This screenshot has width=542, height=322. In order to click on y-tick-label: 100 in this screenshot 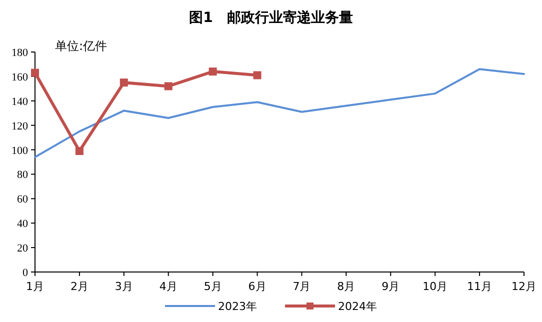, I will do `click(20, 150)`.